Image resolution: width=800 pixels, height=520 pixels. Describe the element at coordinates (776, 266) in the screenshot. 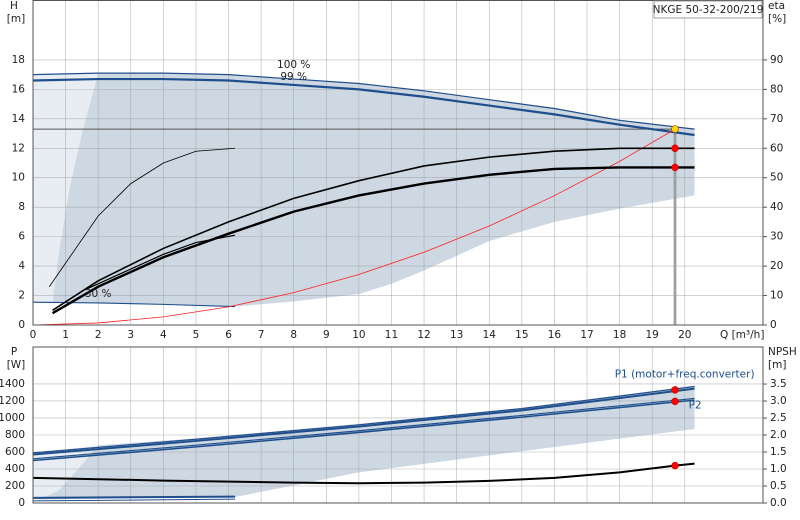

I see `y2-tick-label: 20` at that location.